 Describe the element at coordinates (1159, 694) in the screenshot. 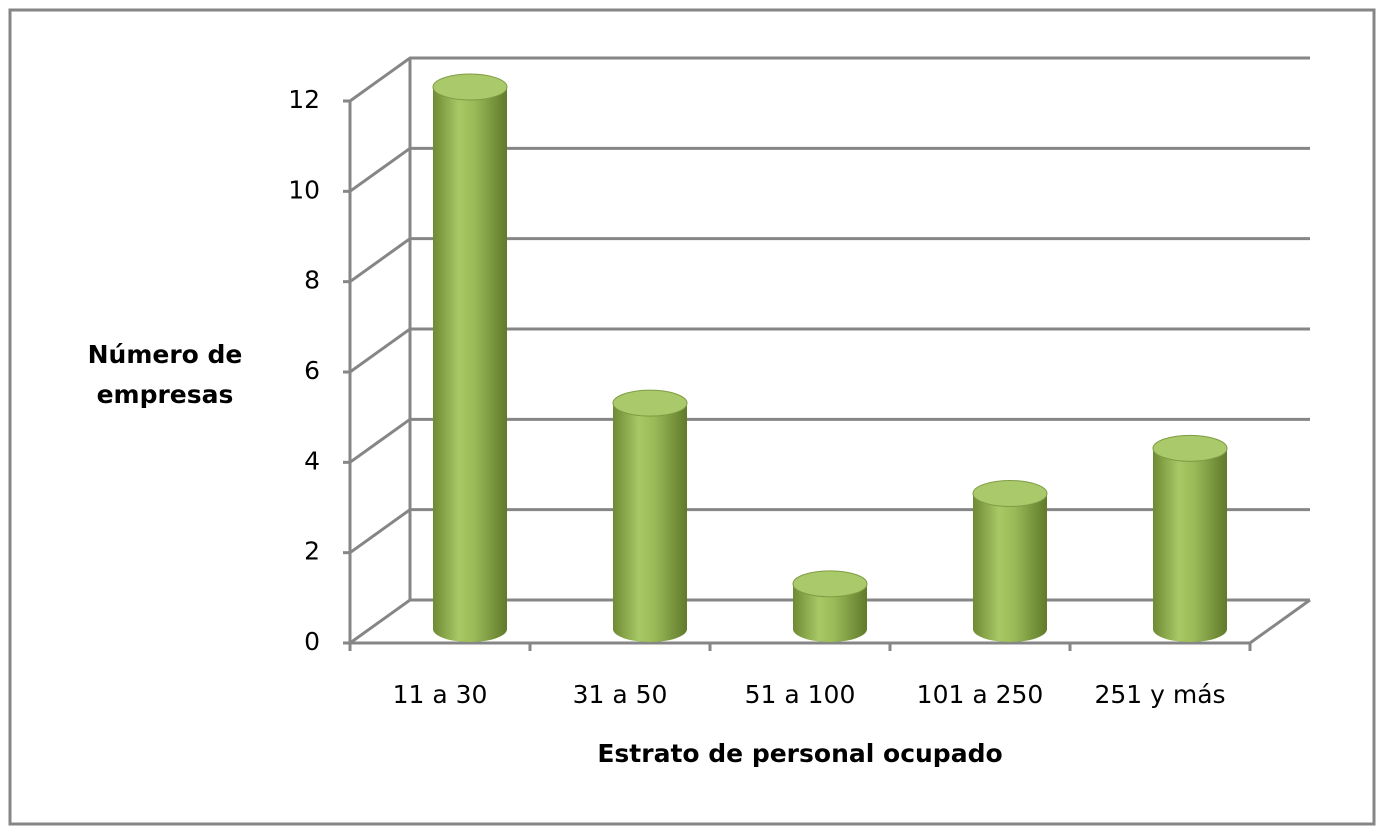

I see `x-tick-label: 251 y más` at that location.